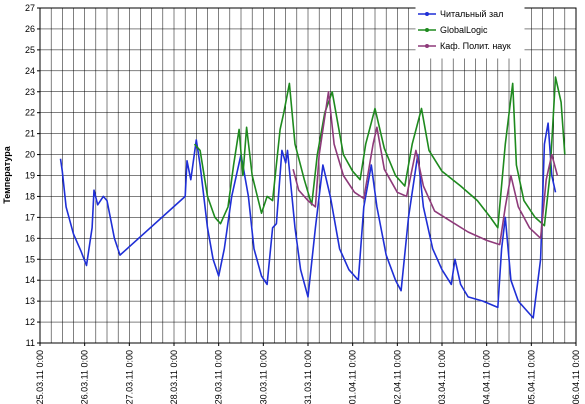  What do you see at coordinates (30, 92) in the screenshot?
I see `y-tick-label: 23` at bounding box center [30, 92].